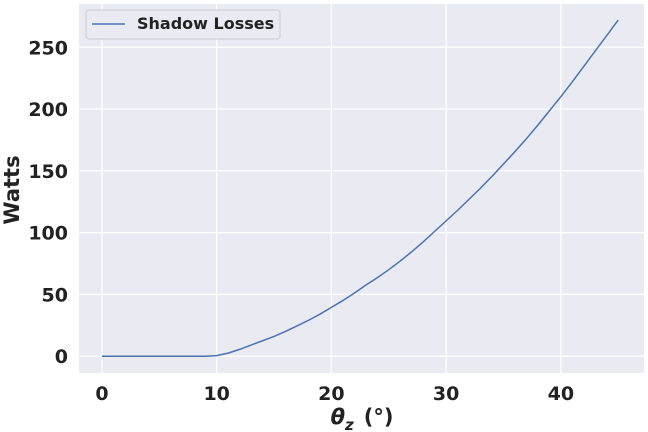 The image size is (648, 432). I want to click on legend-box, so click(183, 24).